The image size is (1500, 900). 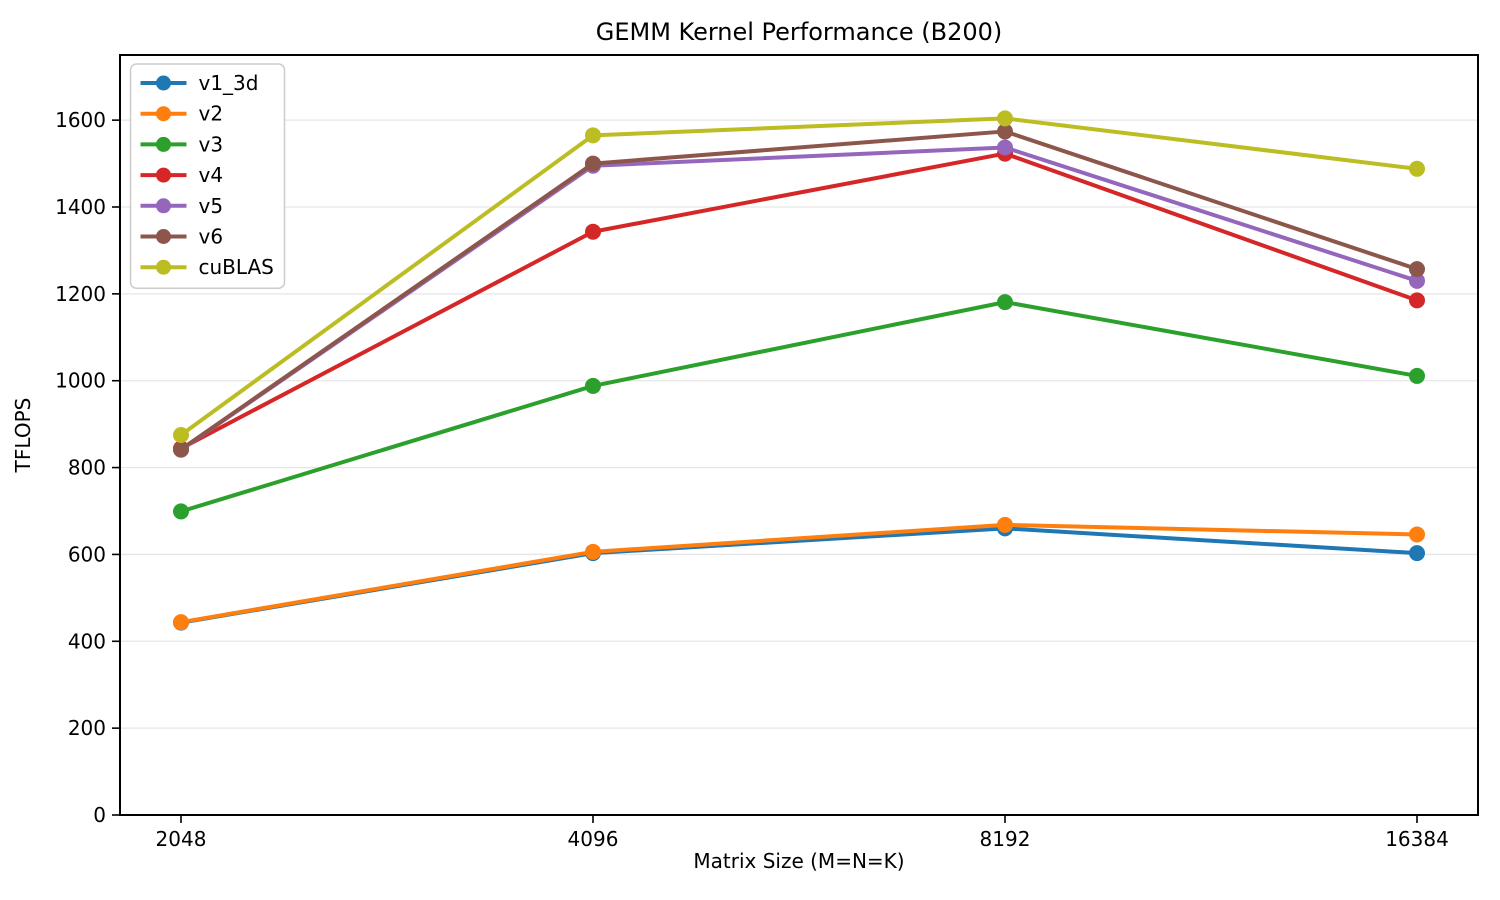 I want to click on legend-item-v1_3d: v1_3d, so click(x=199, y=83).